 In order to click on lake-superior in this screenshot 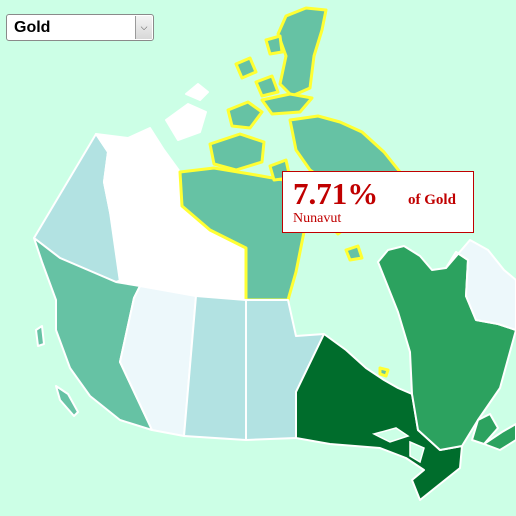, I will do `click(390, 435)`.